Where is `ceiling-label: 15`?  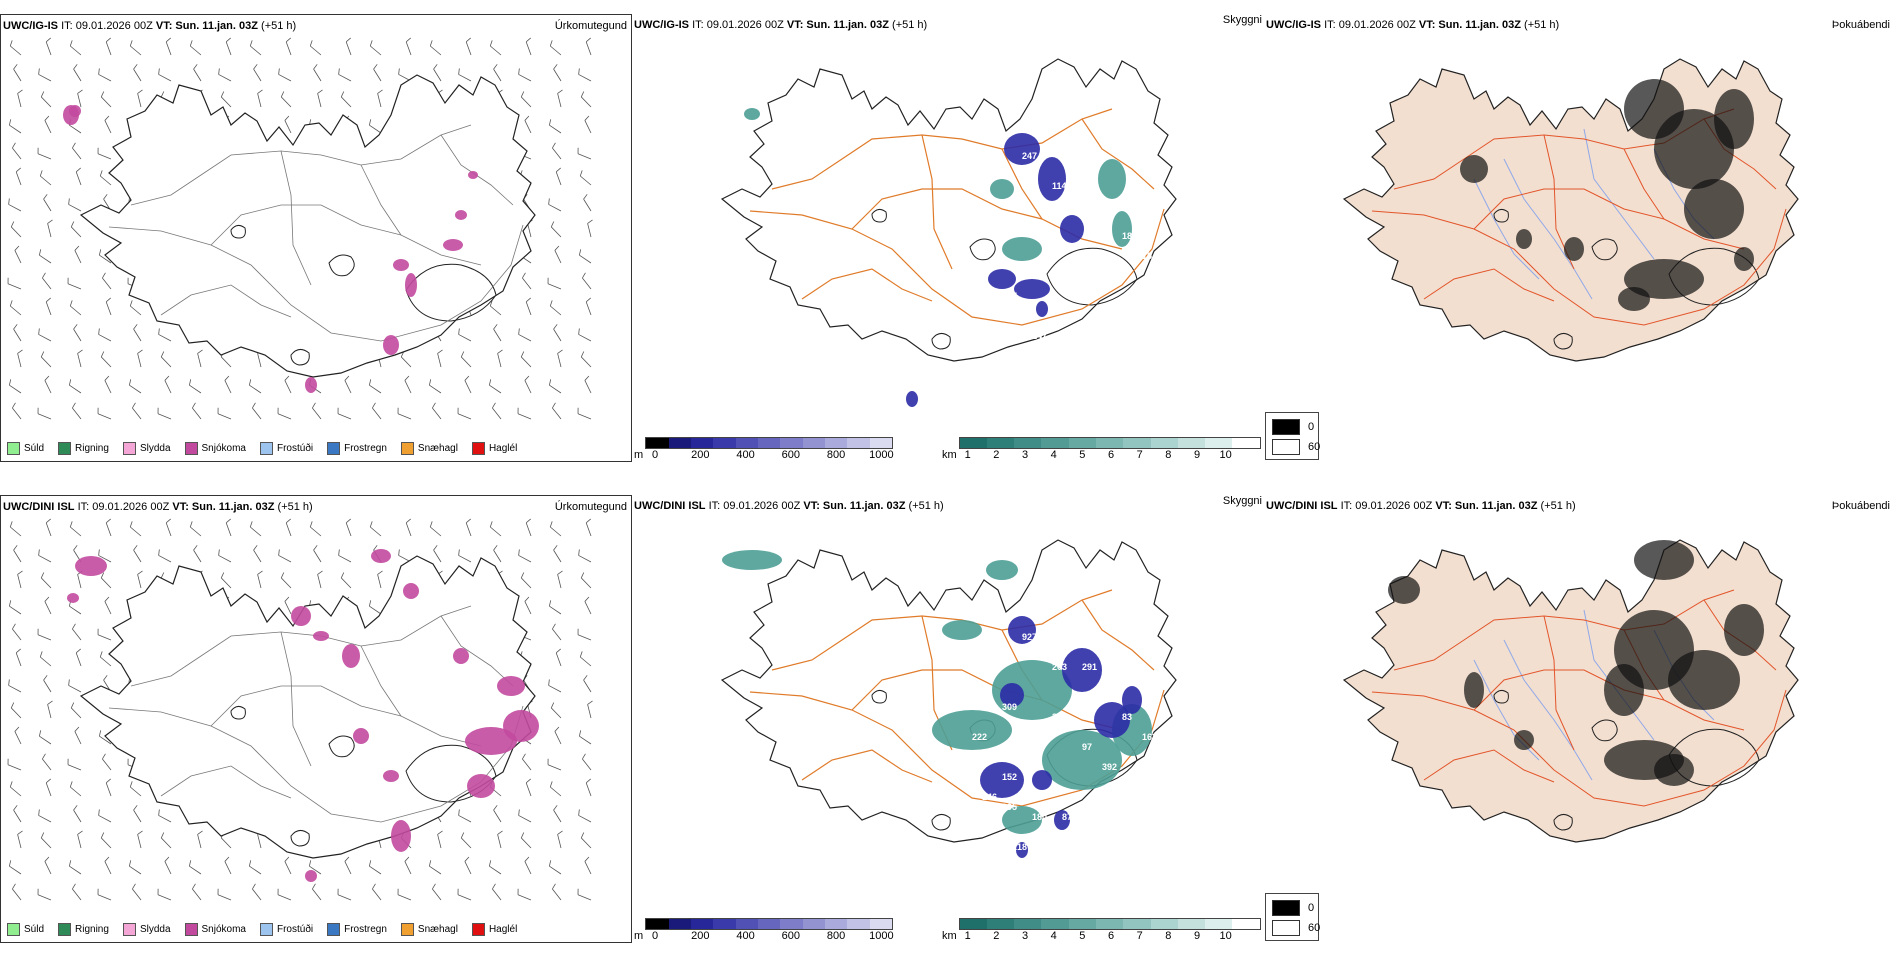
ceiling-label: 15 is located at coordinates (1147, 256).